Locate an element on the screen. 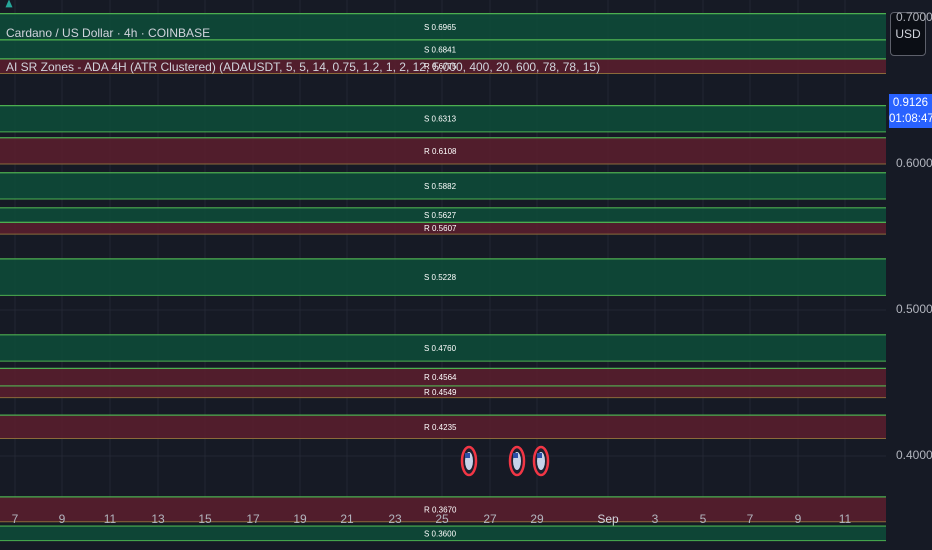 The image size is (932, 550). buy-signal-marker is located at coordinates (9, 4).